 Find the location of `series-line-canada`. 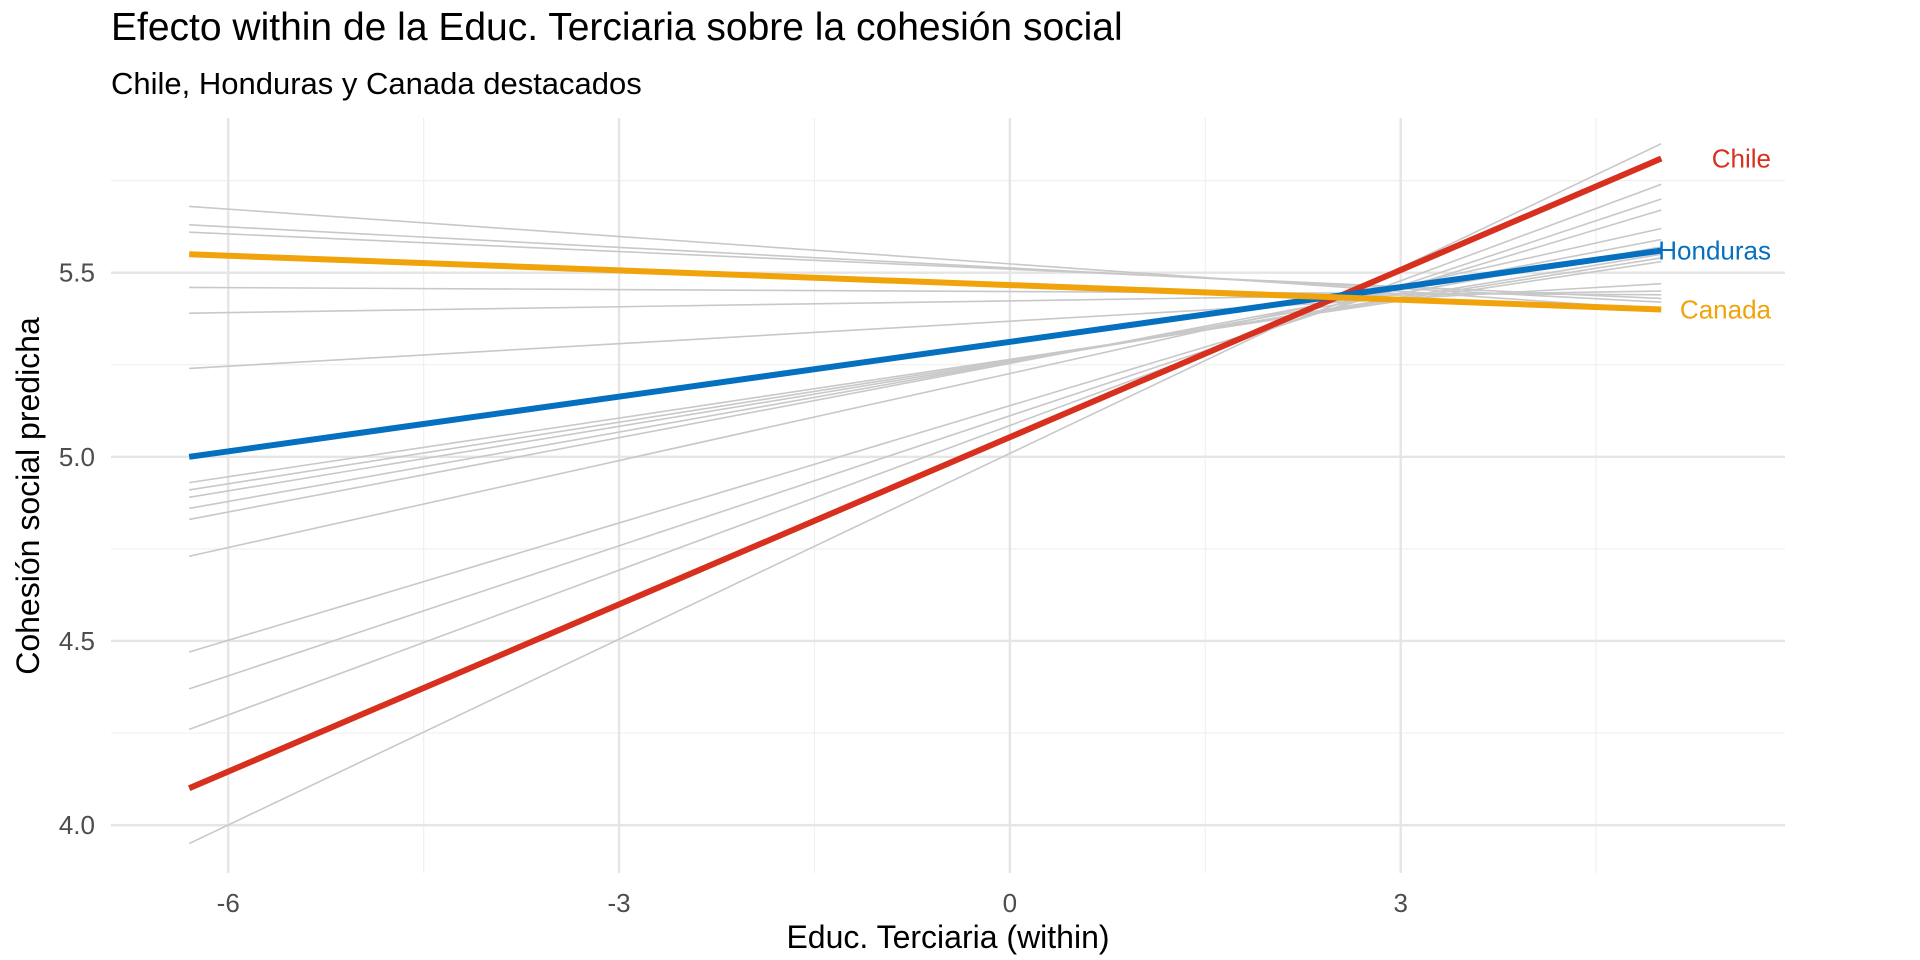

series-line-canada is located at coordinates (925, 282).